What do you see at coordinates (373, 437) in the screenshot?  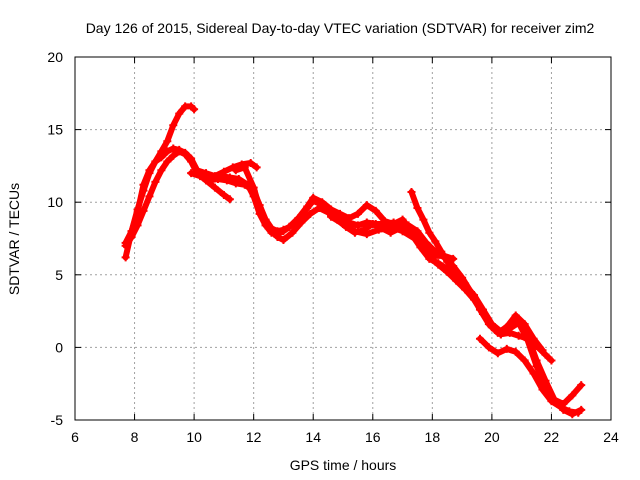 I see `x-tick-label: 16` at bounding box center [373, 437].